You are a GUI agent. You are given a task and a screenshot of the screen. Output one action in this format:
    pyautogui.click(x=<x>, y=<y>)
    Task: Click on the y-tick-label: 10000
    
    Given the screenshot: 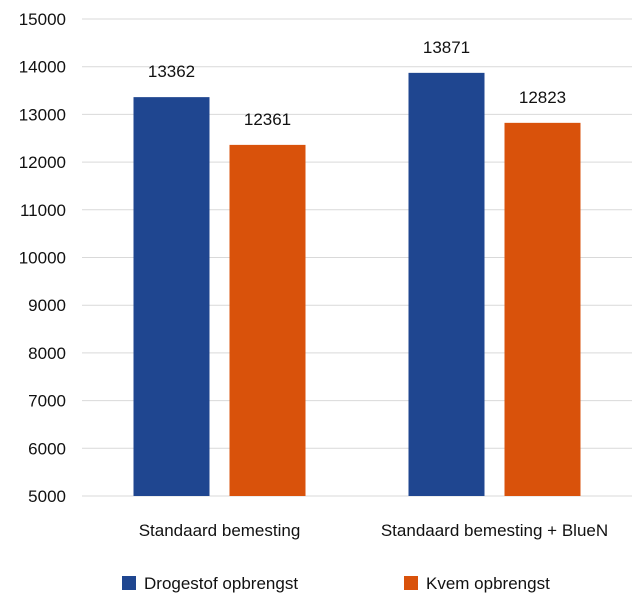 What is the action you would take?
    pyautogui.click(x=42, y=258)
    